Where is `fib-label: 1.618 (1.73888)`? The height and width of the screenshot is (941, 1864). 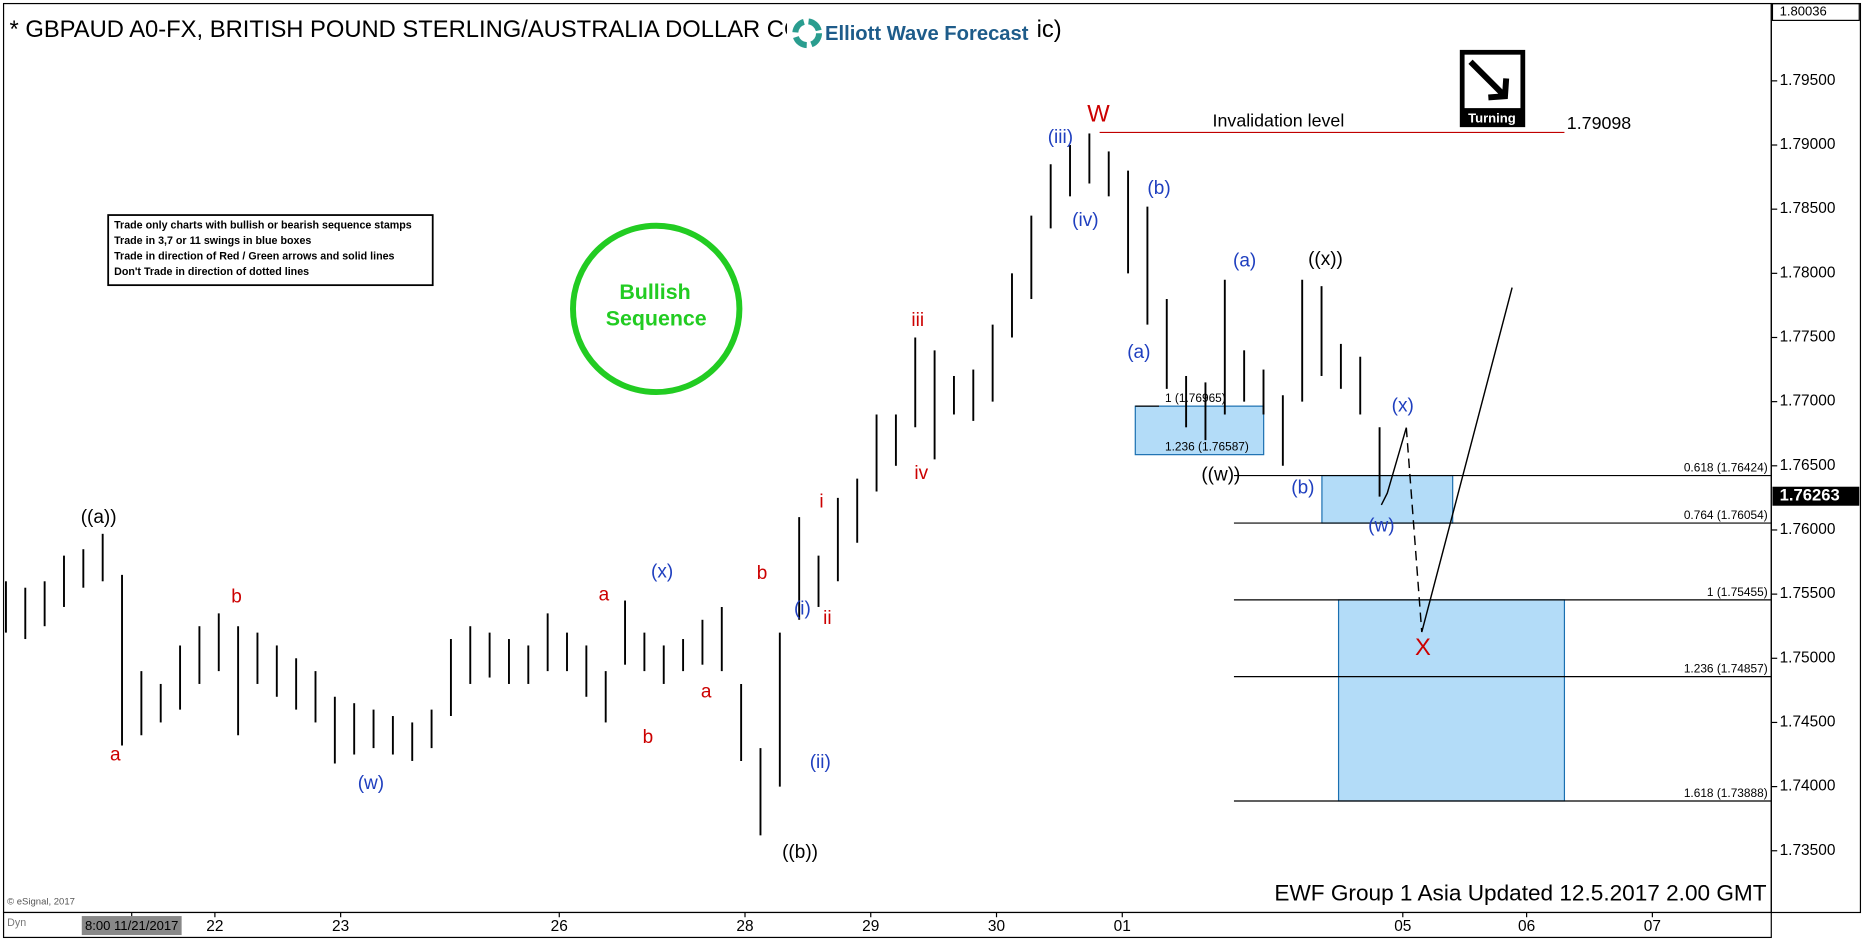 fib-label: 1.618 (1.73888) is located at coordinates (1726, 793).